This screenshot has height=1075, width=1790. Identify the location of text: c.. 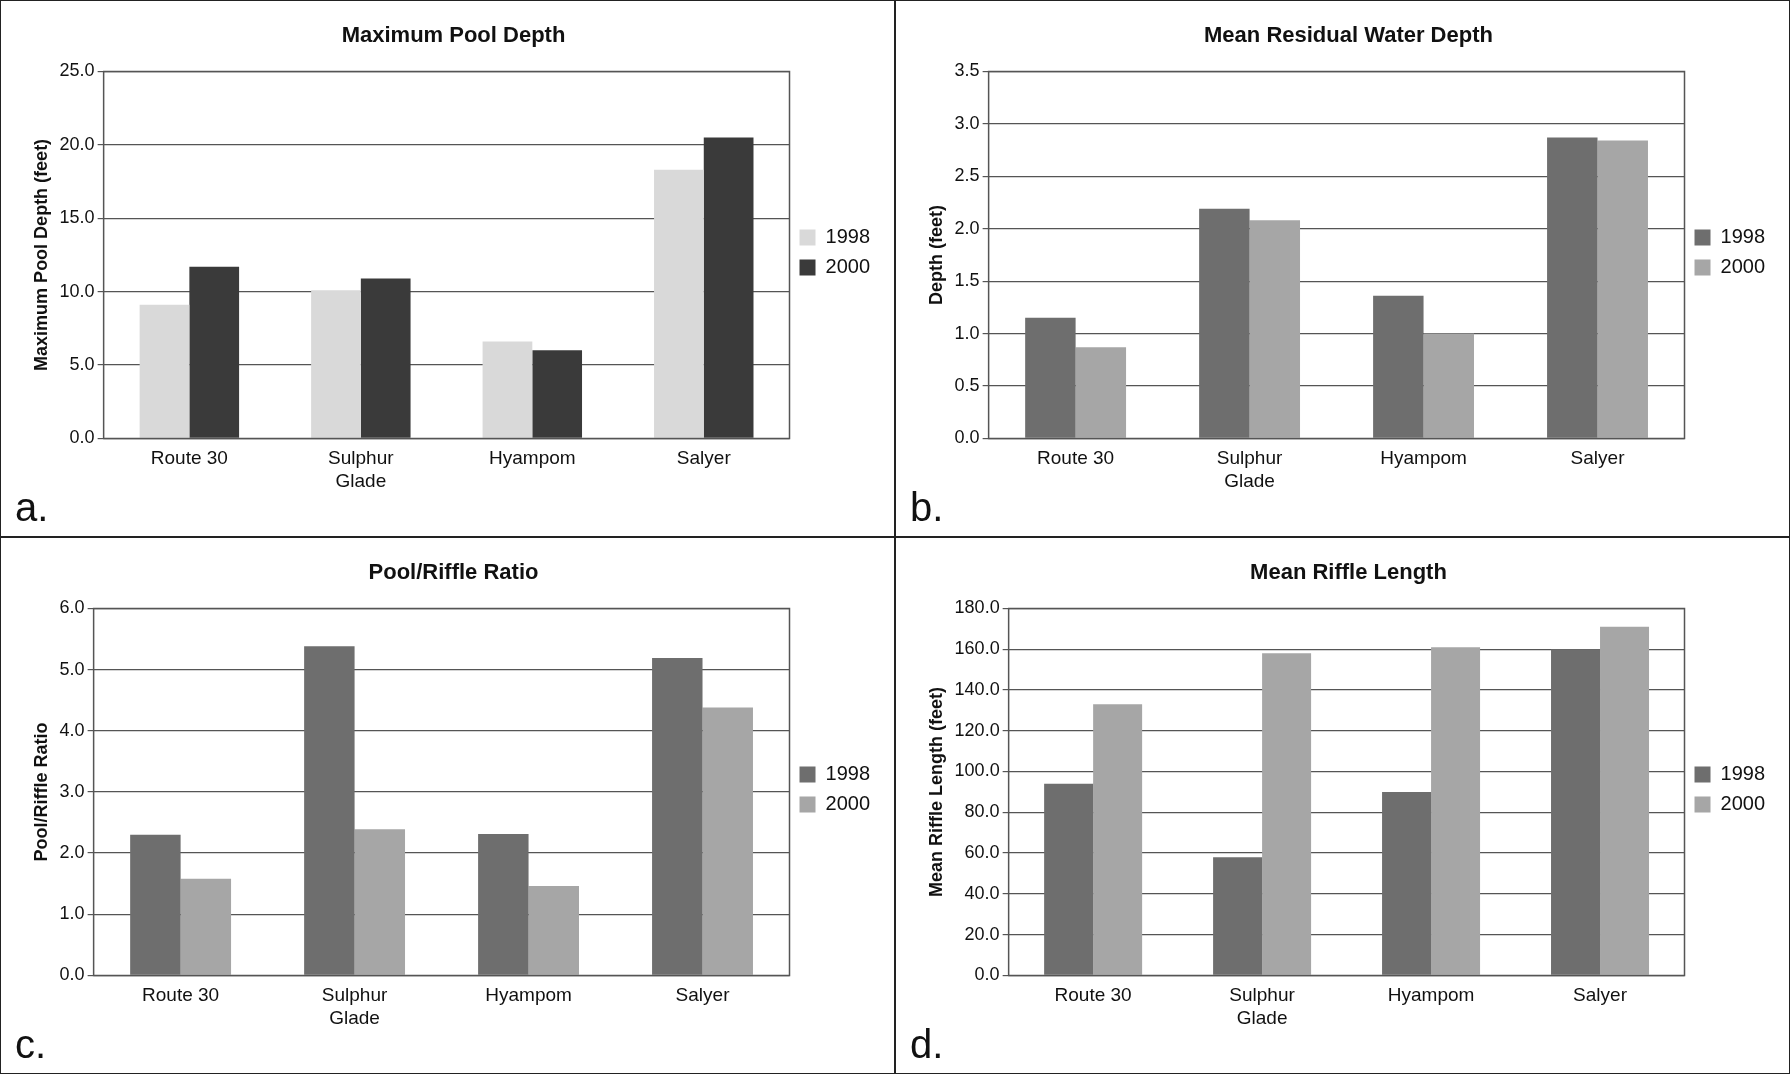
(31, 1044).